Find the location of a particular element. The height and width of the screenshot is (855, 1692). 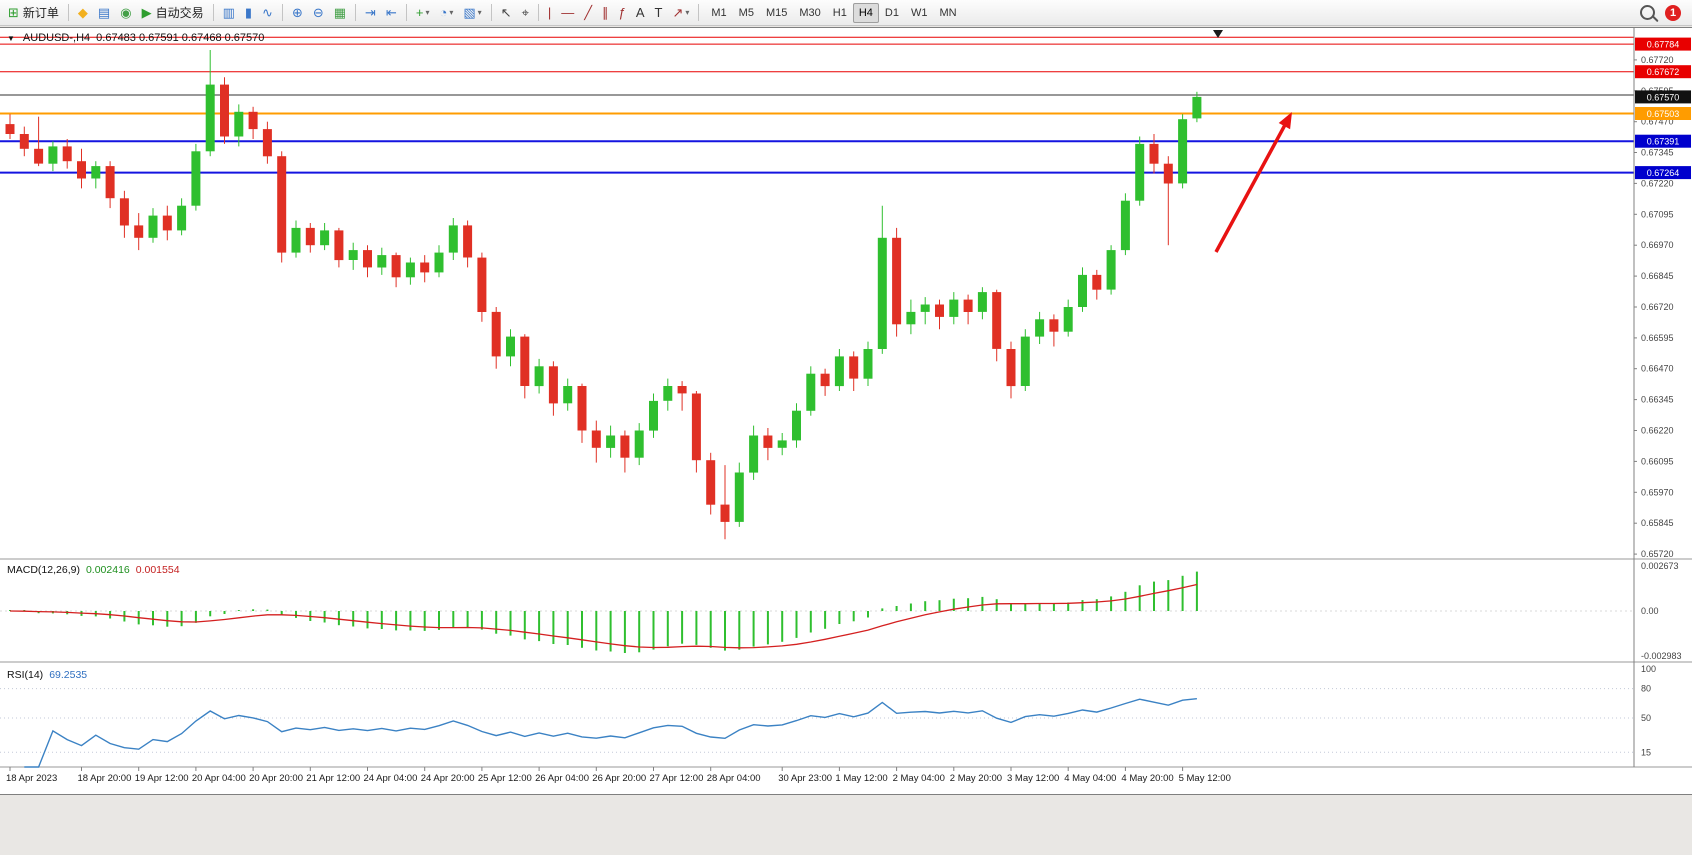

community-button: ◉ is located at coordinates (125, 13).